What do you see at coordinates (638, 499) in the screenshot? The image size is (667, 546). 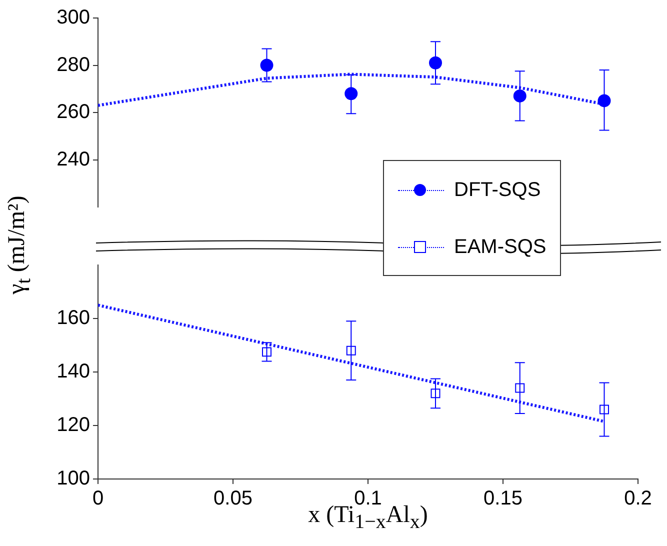 I see `x-tick-label: 0.2` at bounding box center [638, 499].